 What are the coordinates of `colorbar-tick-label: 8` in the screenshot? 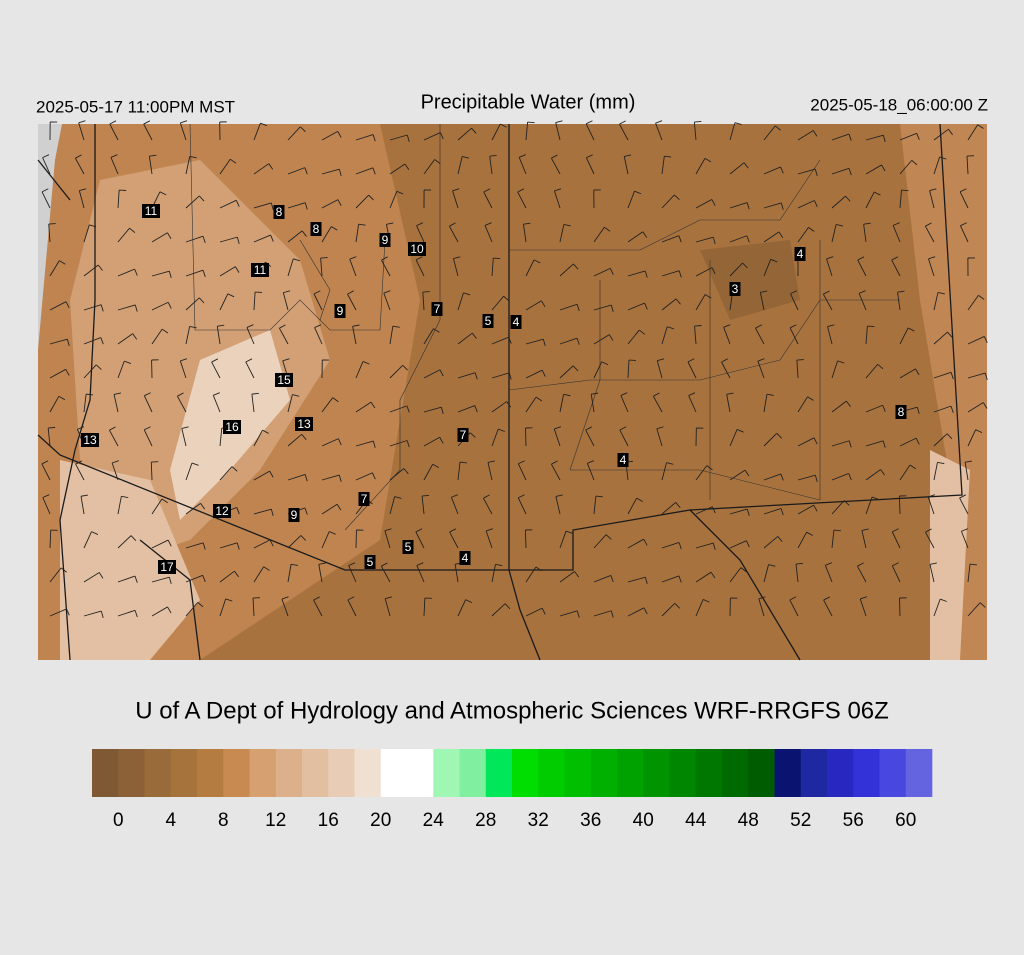 It's located at (223, 820).